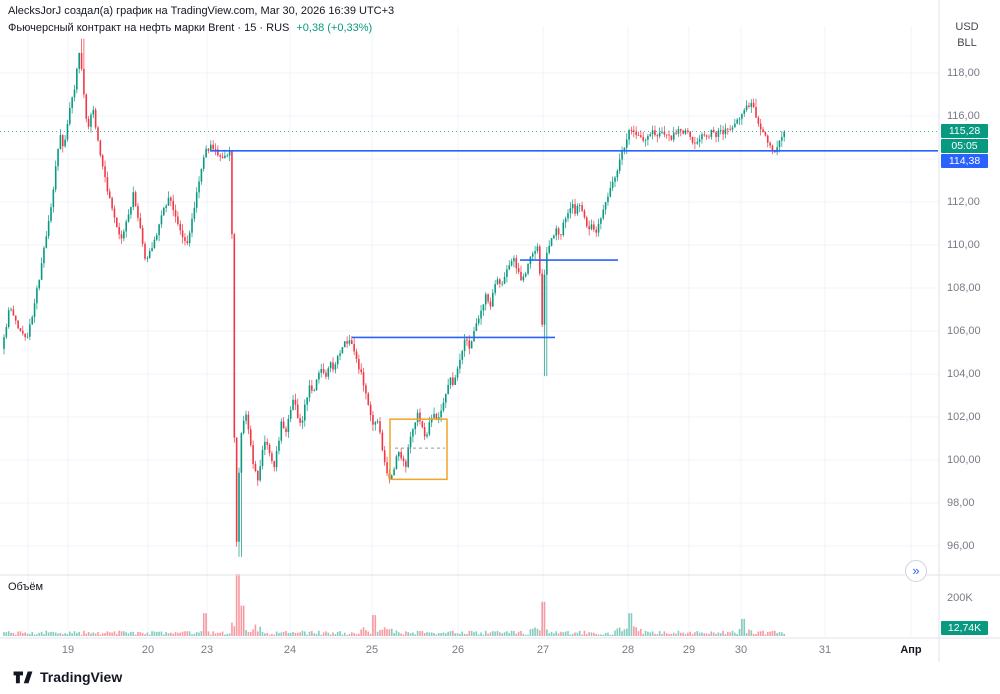  I want to click on fast-forward-icon: », so click(916, 570).